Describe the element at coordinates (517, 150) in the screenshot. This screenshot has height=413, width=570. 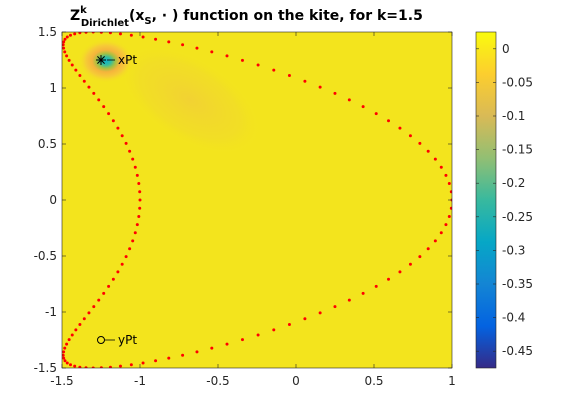
I see `colorbar-tick-label: -0.15` at that location.